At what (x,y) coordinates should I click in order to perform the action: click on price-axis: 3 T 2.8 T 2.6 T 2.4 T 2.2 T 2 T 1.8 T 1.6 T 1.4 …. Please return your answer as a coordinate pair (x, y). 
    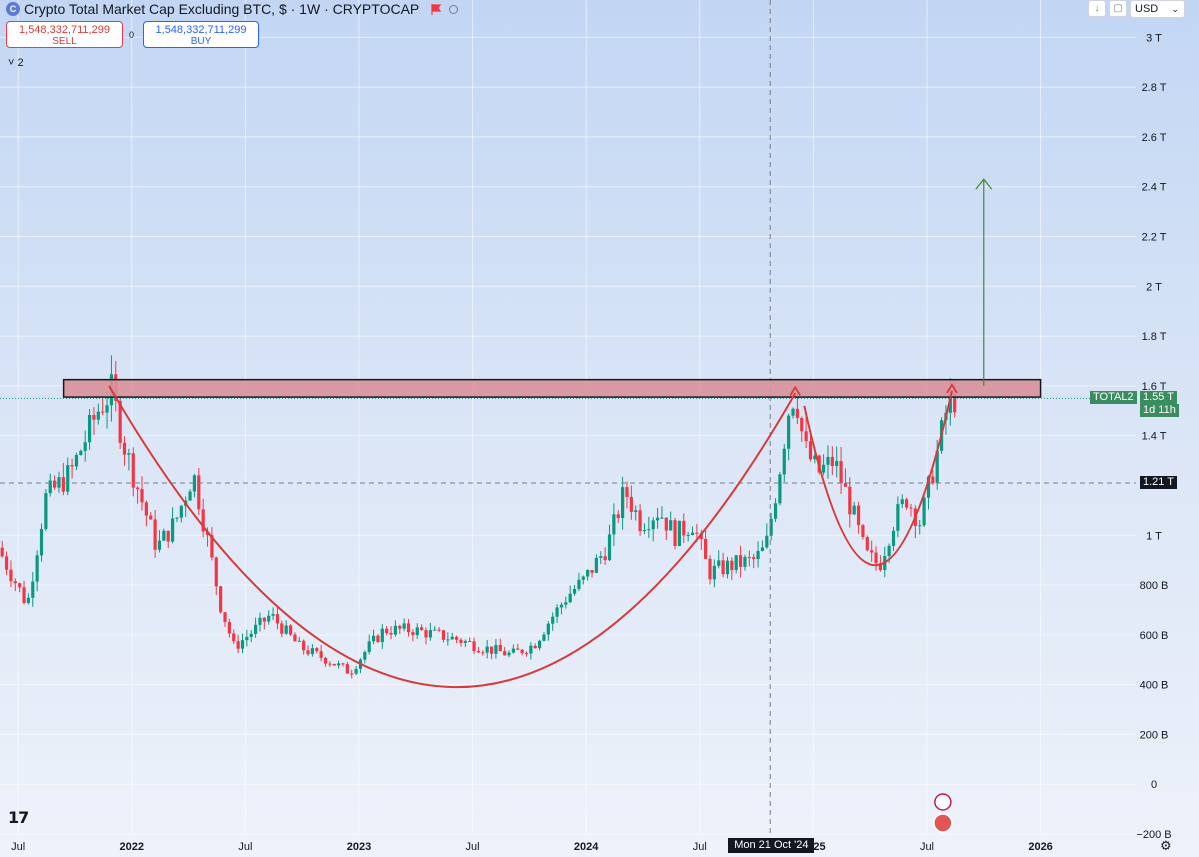
    Looking at the image, I should click on (1153, 436).